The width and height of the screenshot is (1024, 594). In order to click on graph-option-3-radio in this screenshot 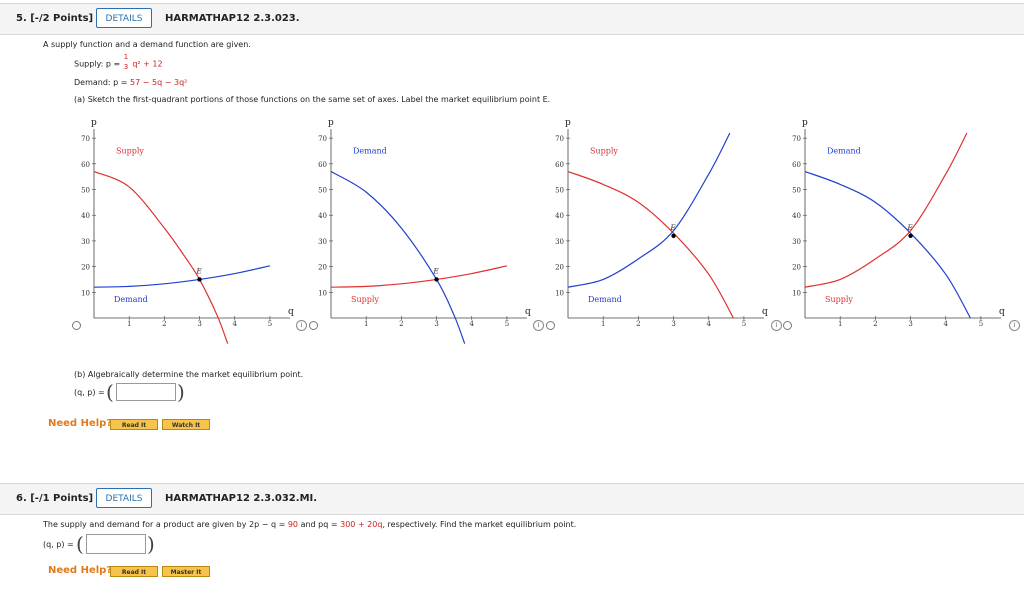, I will do `click(550, 325)`.